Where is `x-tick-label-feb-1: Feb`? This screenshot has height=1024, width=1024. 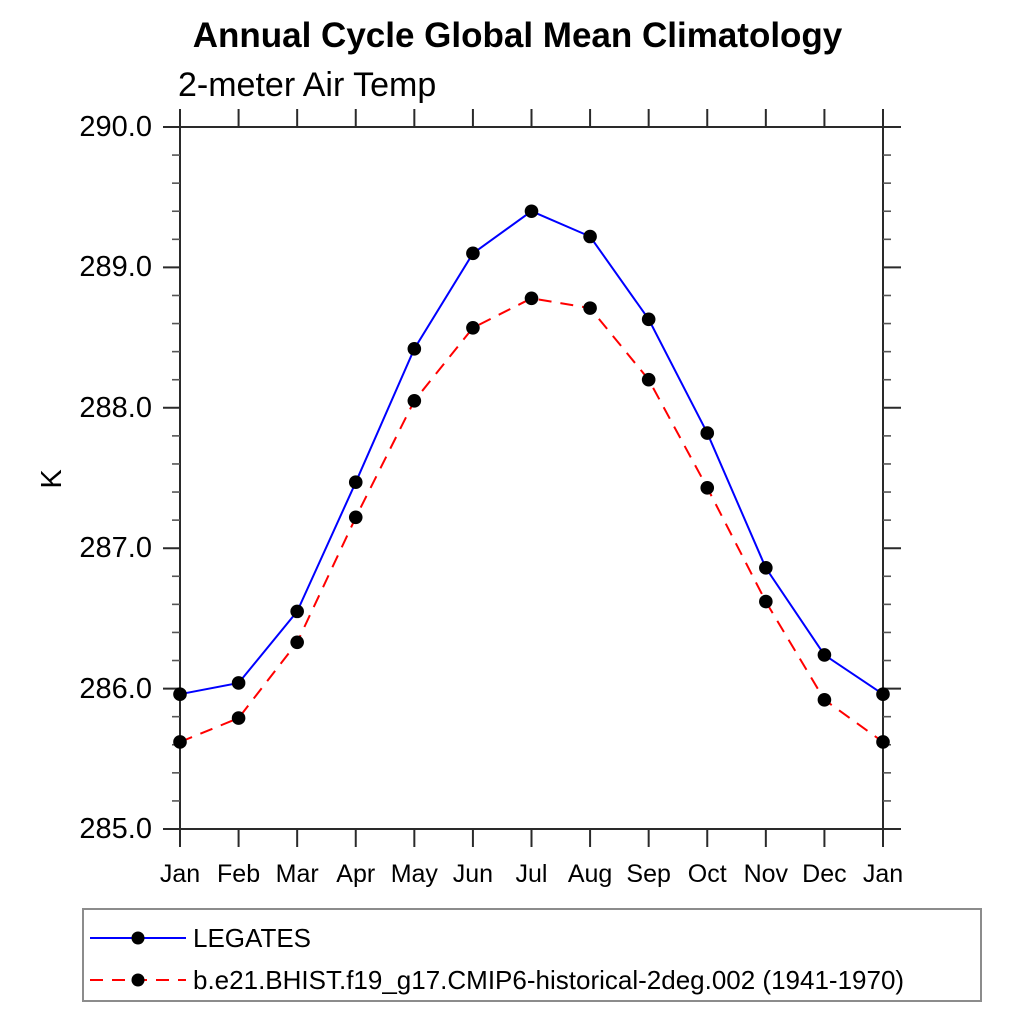
x-tick-label-feb-1: Feb is located at coordinates (239, 874).